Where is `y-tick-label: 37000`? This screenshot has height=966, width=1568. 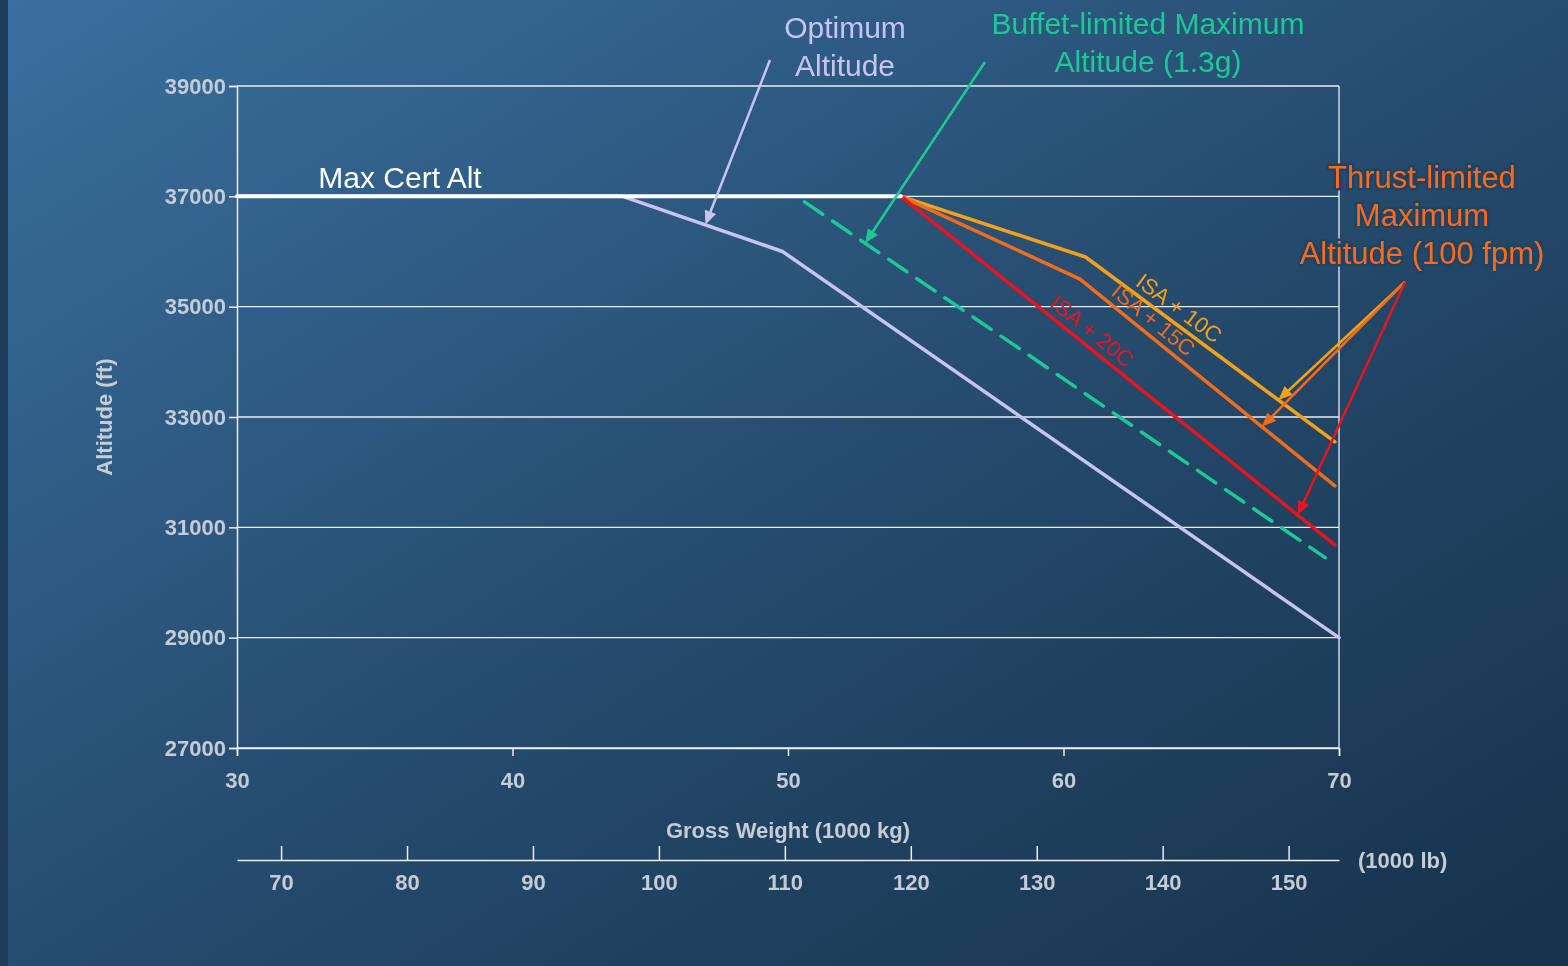 y-tick-label: 37000 is located at coordinates (195, 196).